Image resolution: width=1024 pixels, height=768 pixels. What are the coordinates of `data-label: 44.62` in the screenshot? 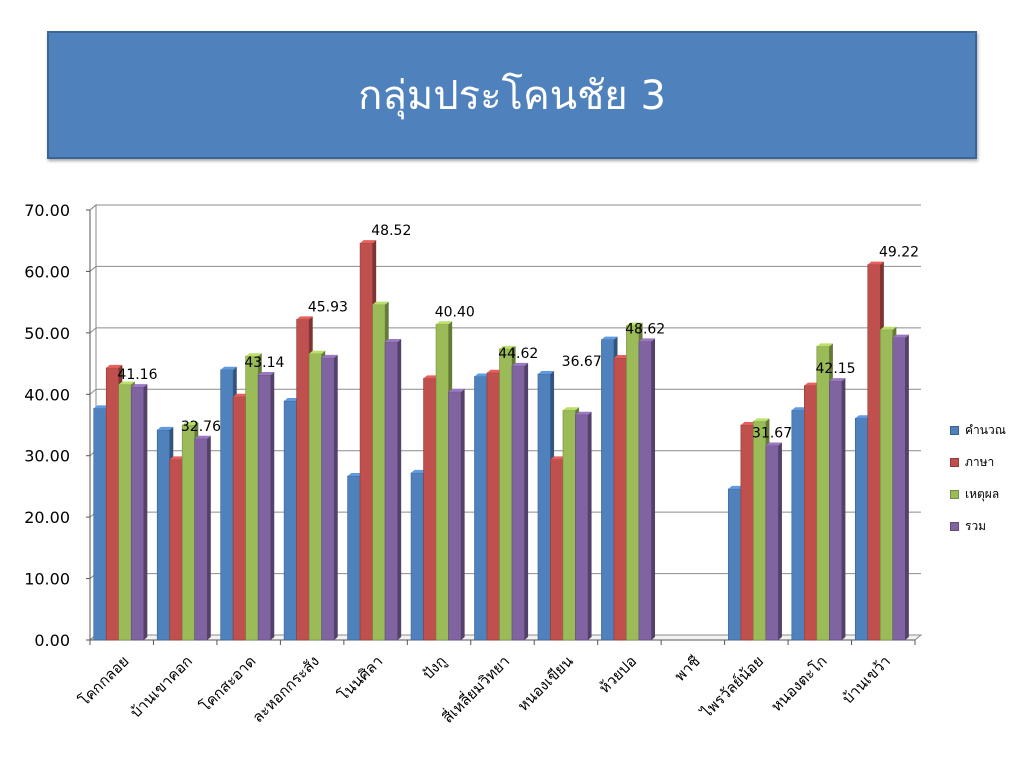 It's located at (518, 354).